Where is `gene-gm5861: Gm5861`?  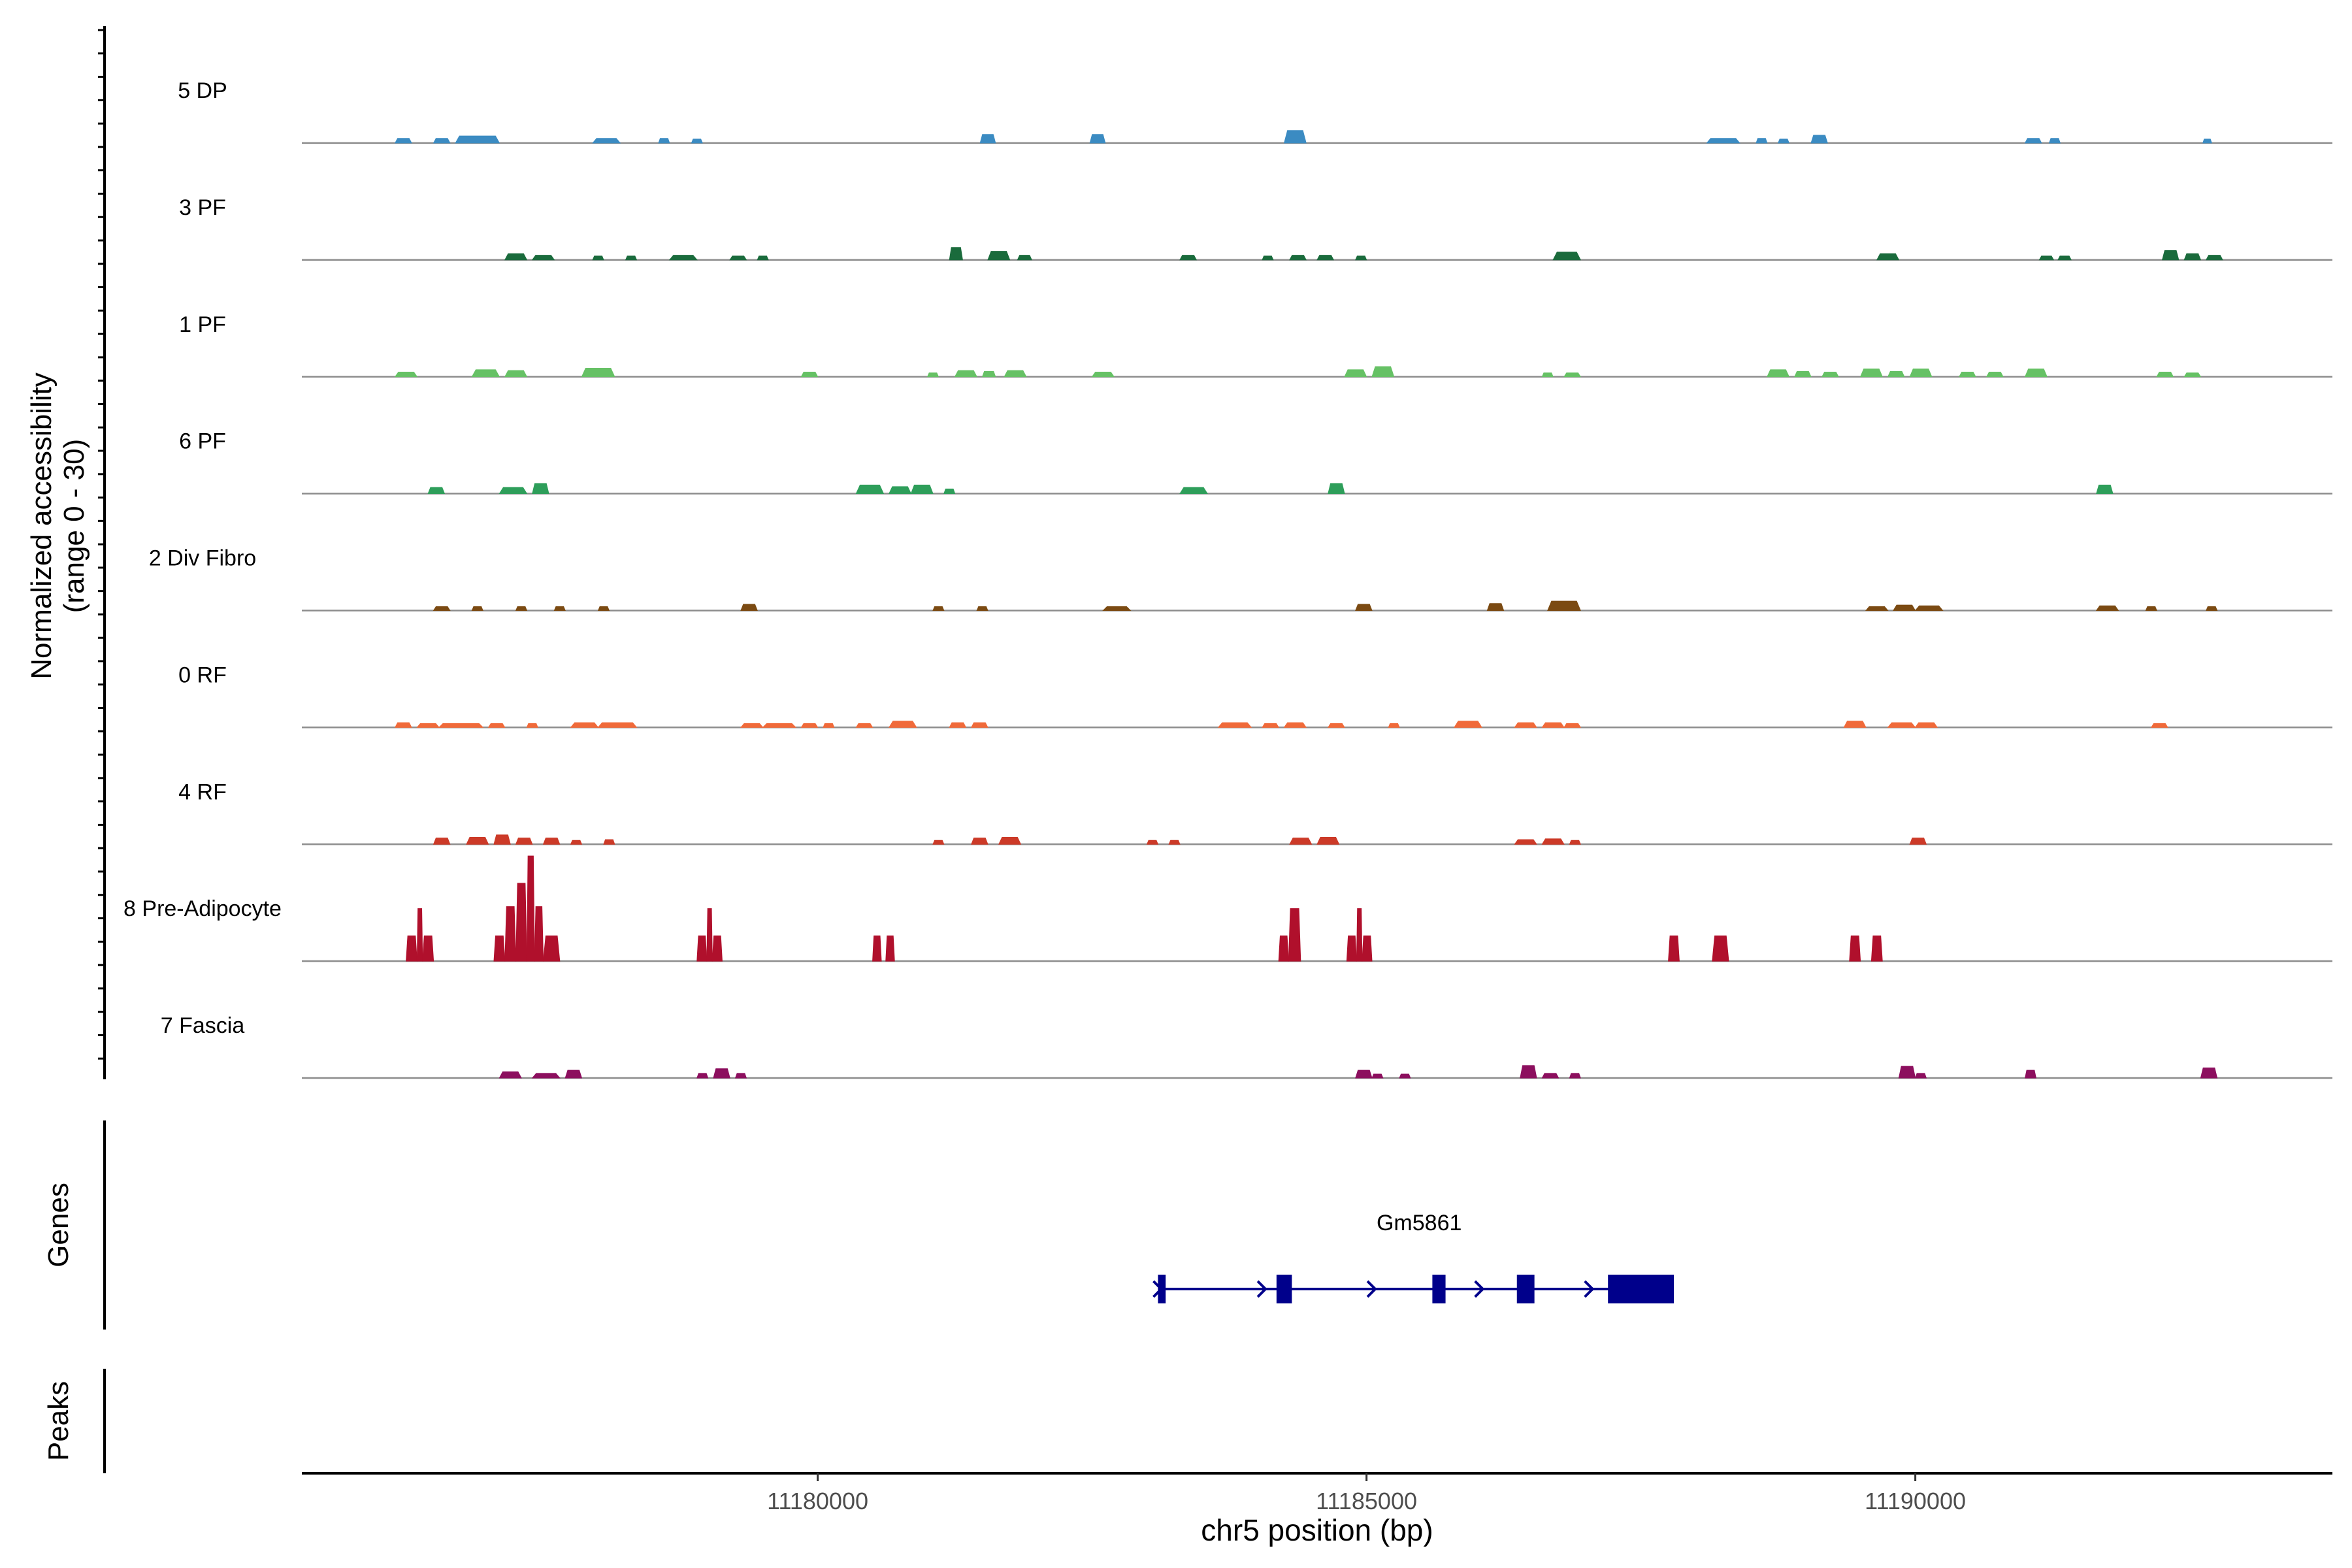 gene-gm5861: Gm5861 is located at coordinates (1413, 1257).